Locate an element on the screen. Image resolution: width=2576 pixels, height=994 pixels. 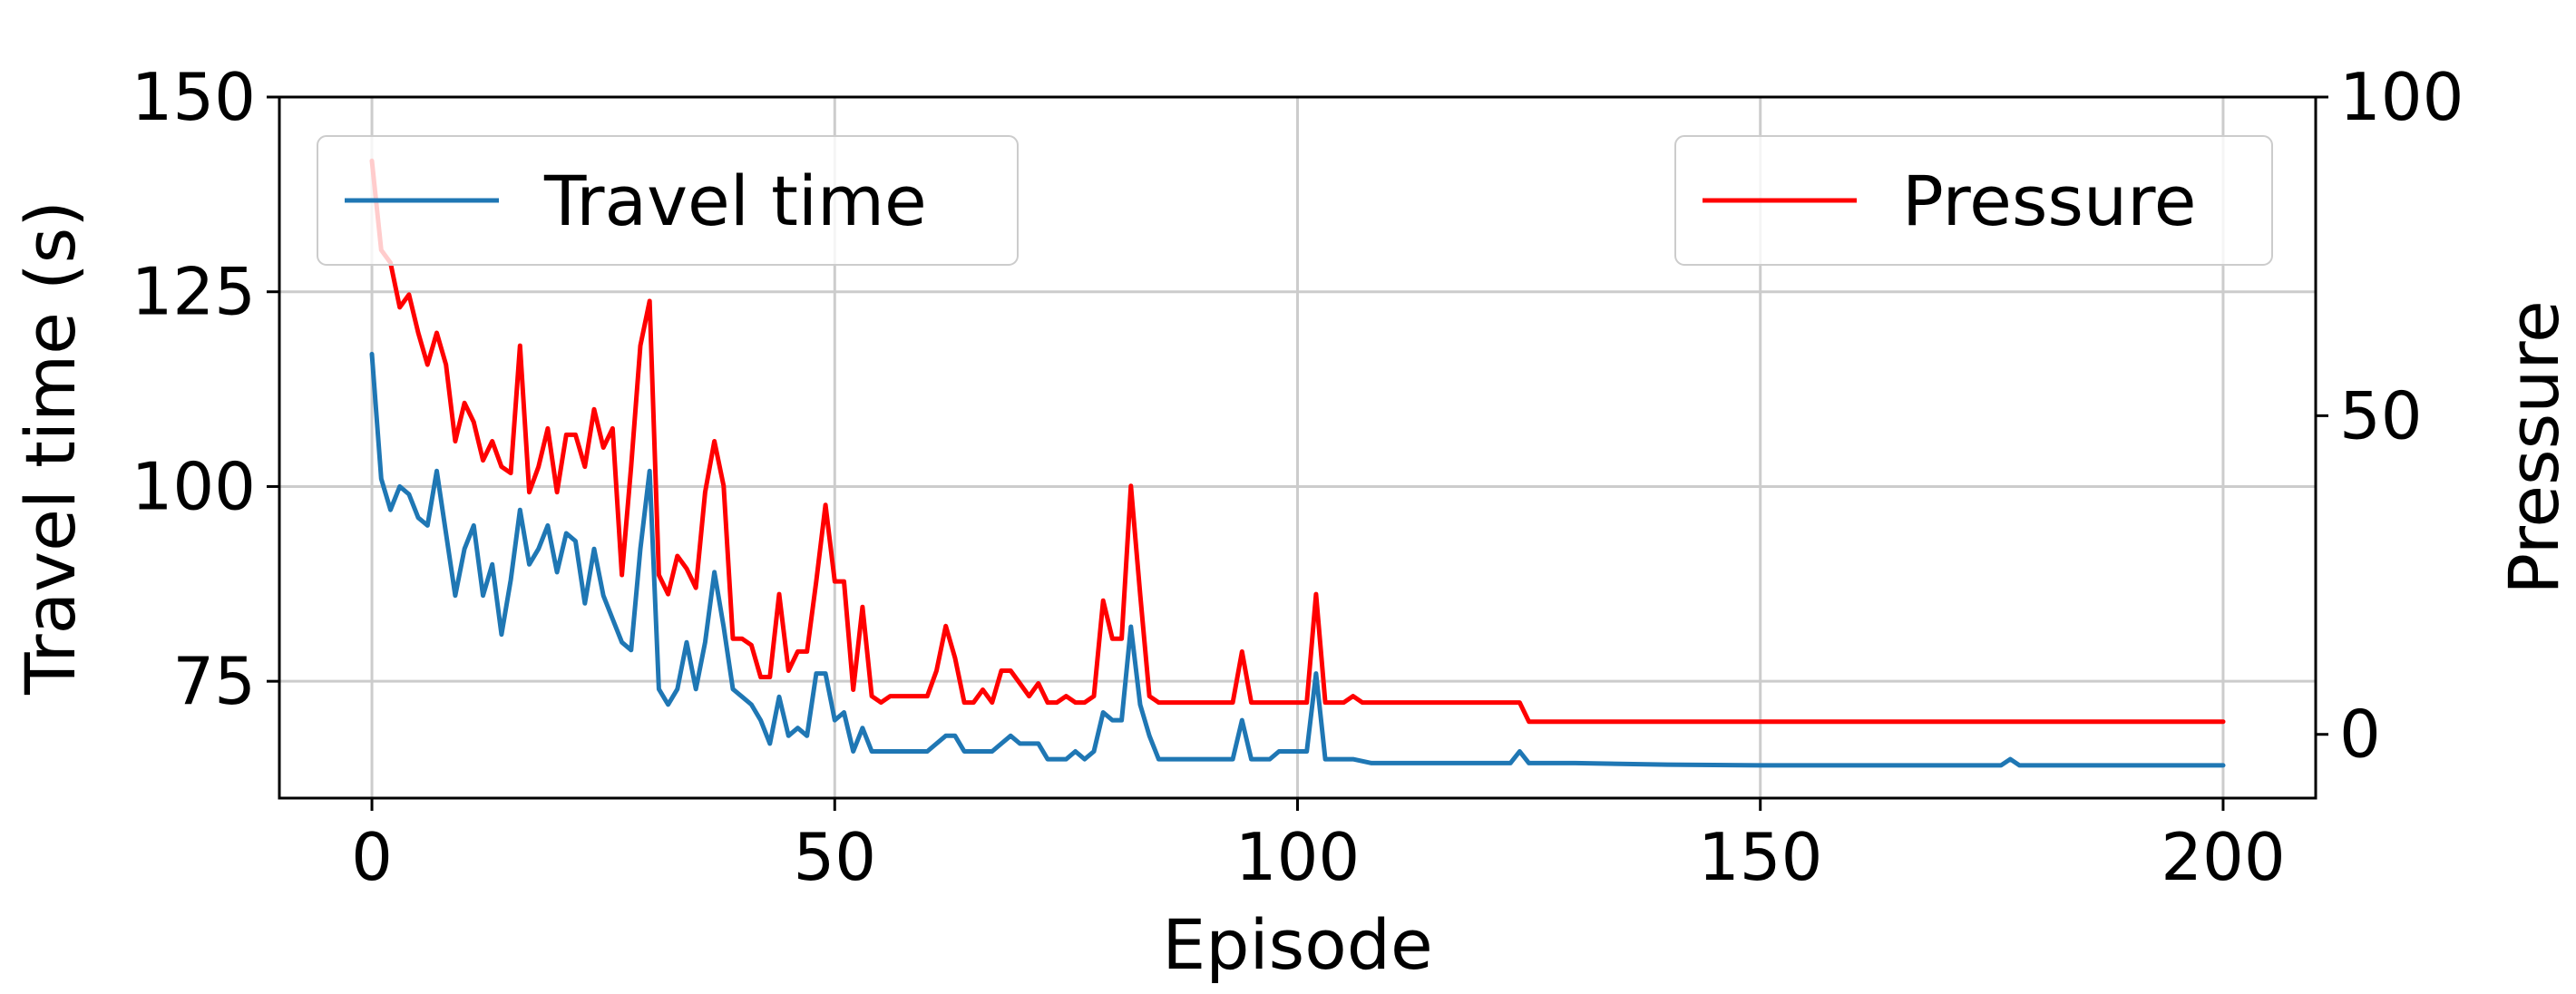
y-right-tick-label: 50 is located at coordinates (2381, 415).